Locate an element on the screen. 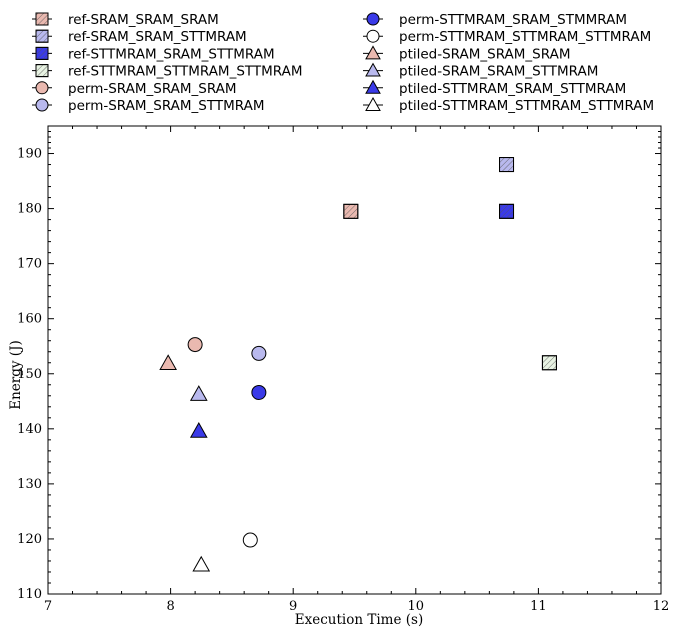 This screenshot has height=629, width=673. x-tick-label: 10 is located at coordinates (416, 606).